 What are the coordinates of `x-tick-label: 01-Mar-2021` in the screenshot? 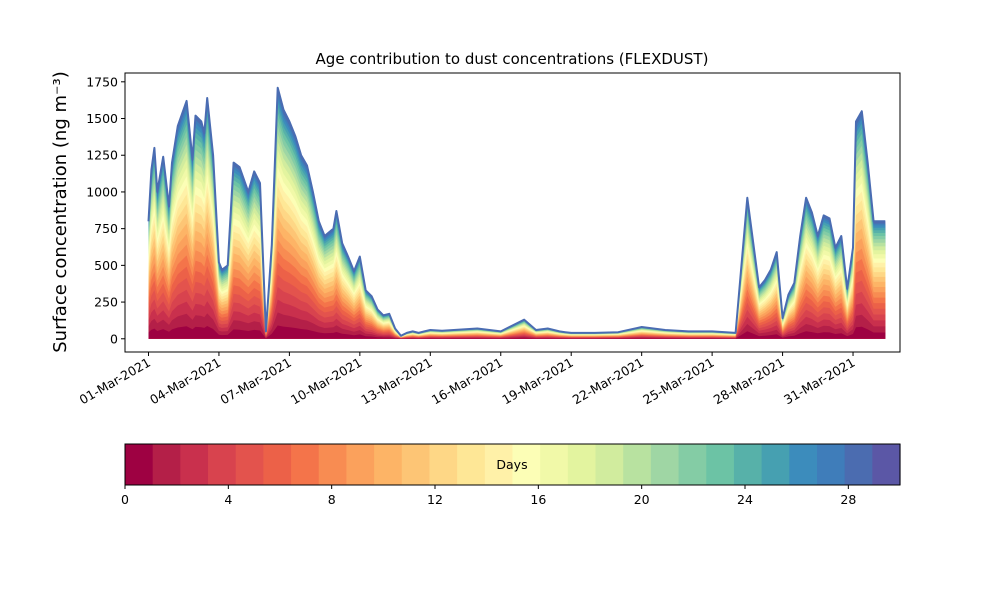 It's located at (115, 381).